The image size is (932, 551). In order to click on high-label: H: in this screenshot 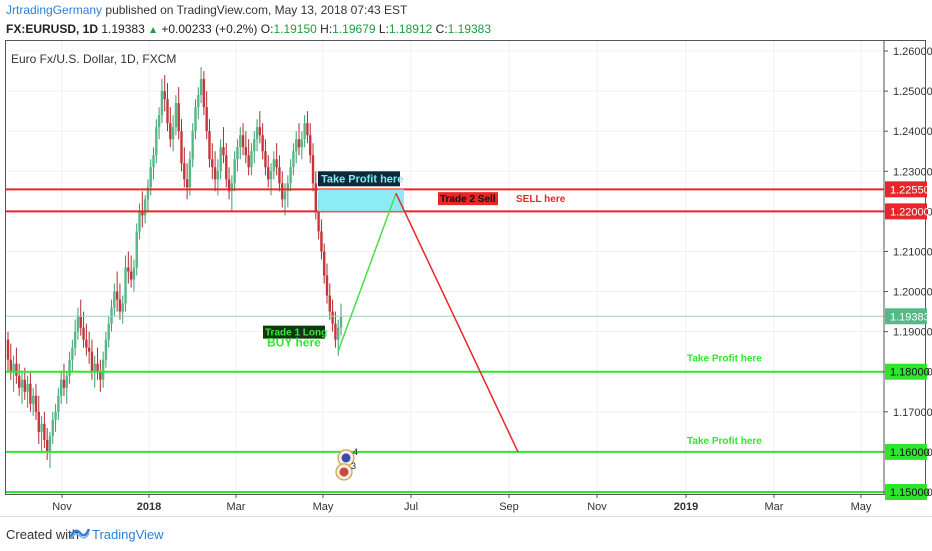, I will do `click(326, 29)`.